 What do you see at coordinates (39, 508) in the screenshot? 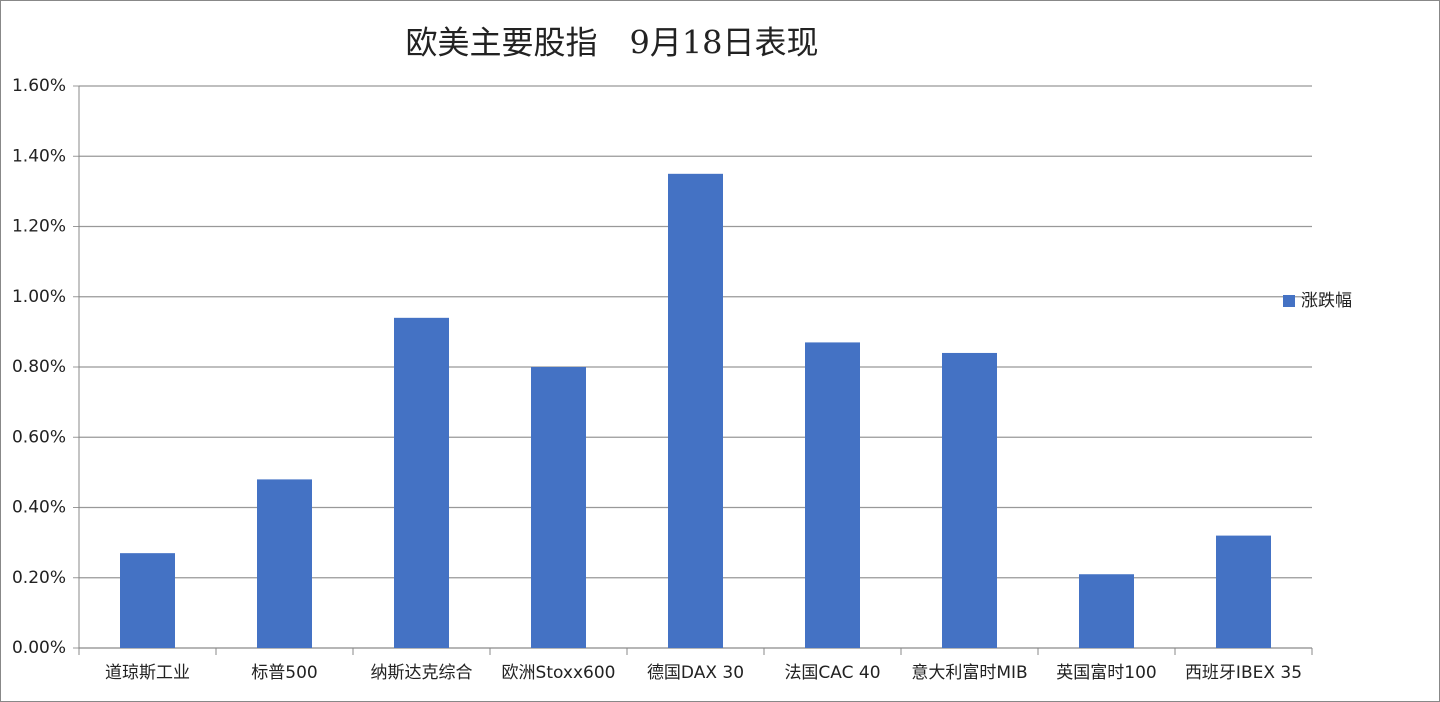
I see `y-tick-label: 0.40%` at bounding box center [39, 508].